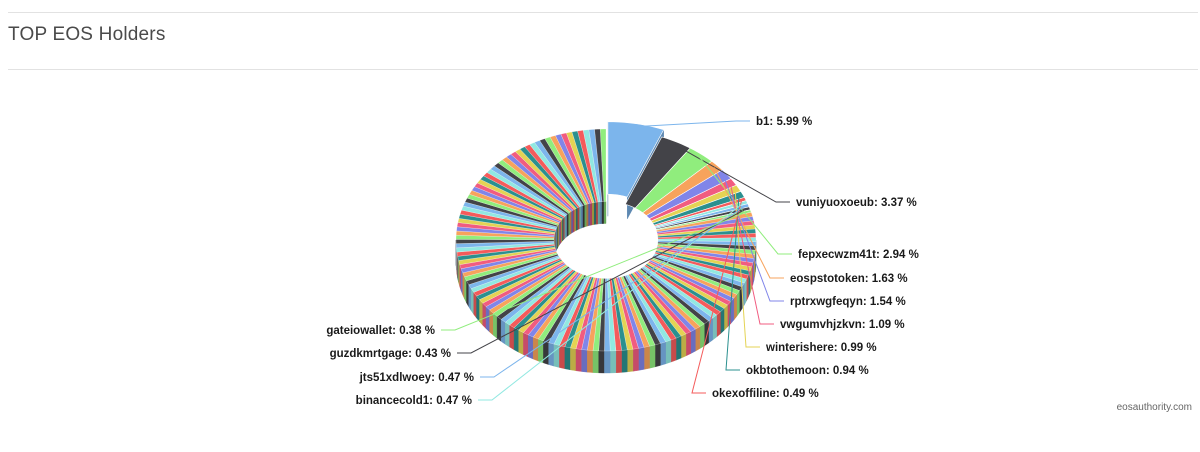  What do you see at coordinates (1154, 407) in the screenshot?
I see `credit-text: eosauthority.com` at bounding box center [1154, 407].